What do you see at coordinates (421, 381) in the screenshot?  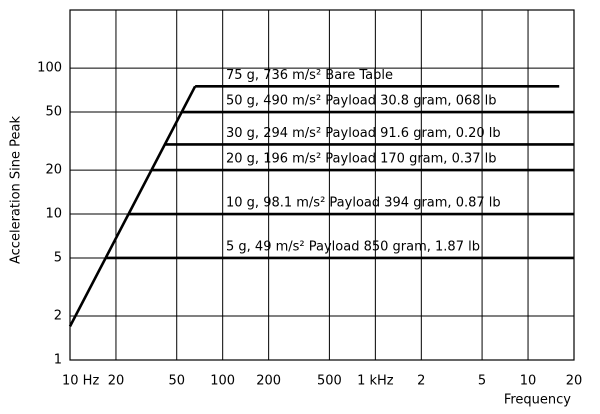 I see `x-tick-label: 2` at bounding box center [421, 381].